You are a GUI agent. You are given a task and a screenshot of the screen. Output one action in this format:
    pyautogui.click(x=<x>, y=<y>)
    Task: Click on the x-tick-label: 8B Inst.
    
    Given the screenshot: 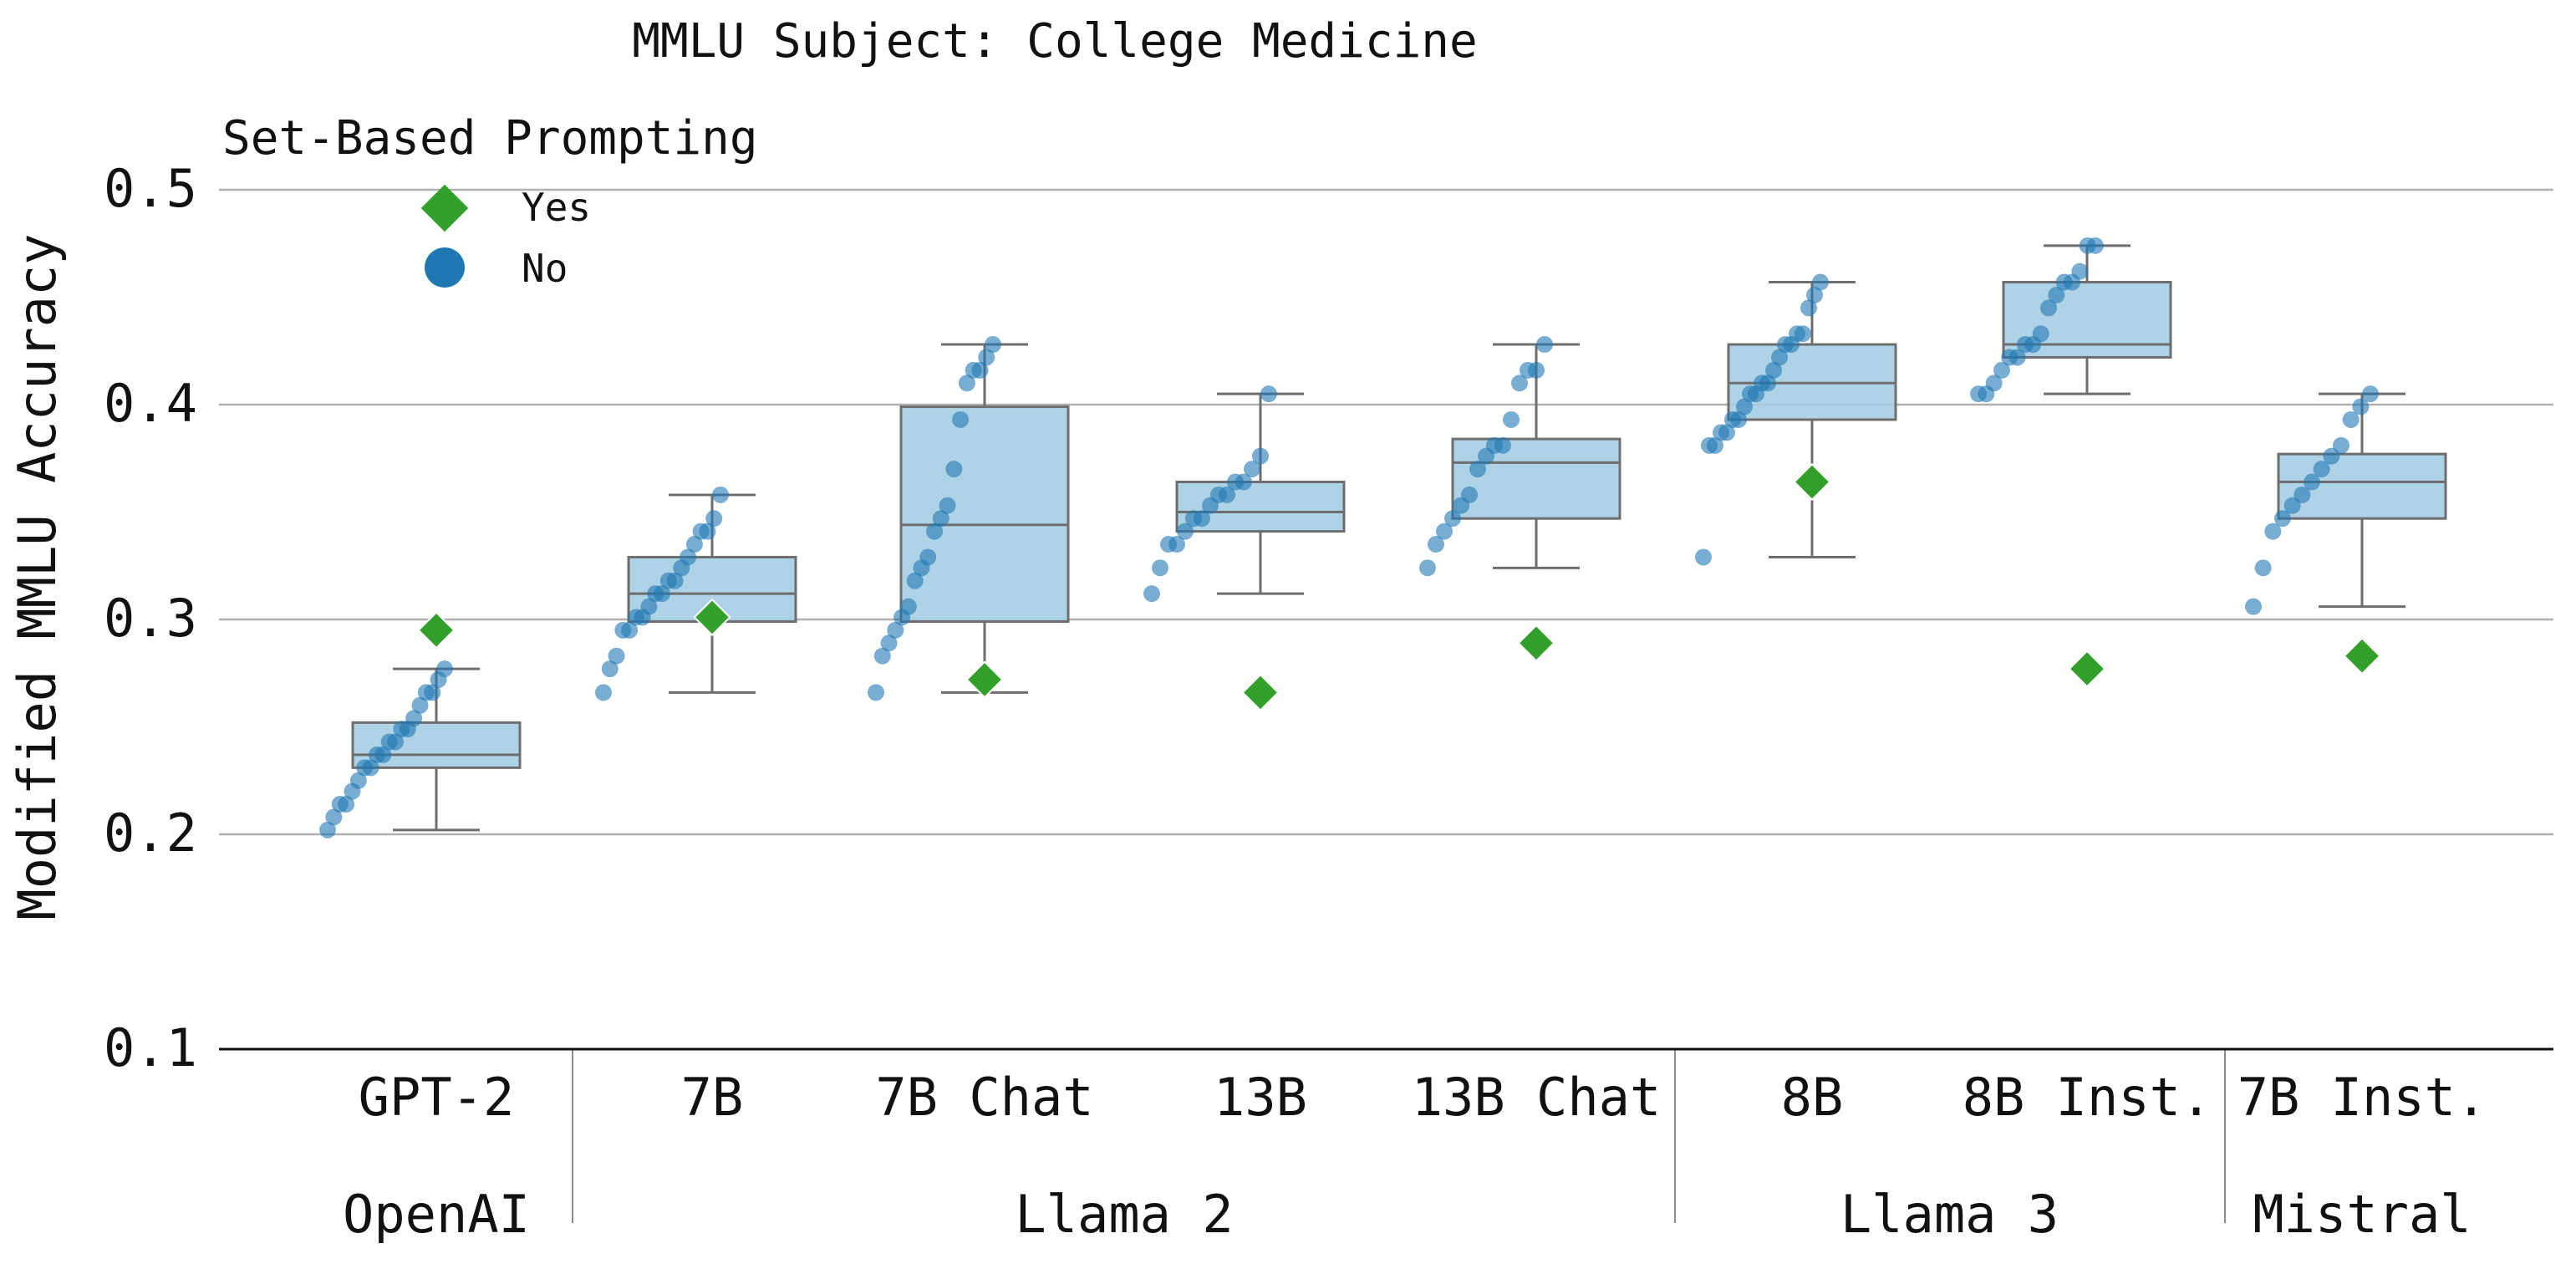 What is the action you would take?
    pyautogui.click(x=2087, y=1097)
    